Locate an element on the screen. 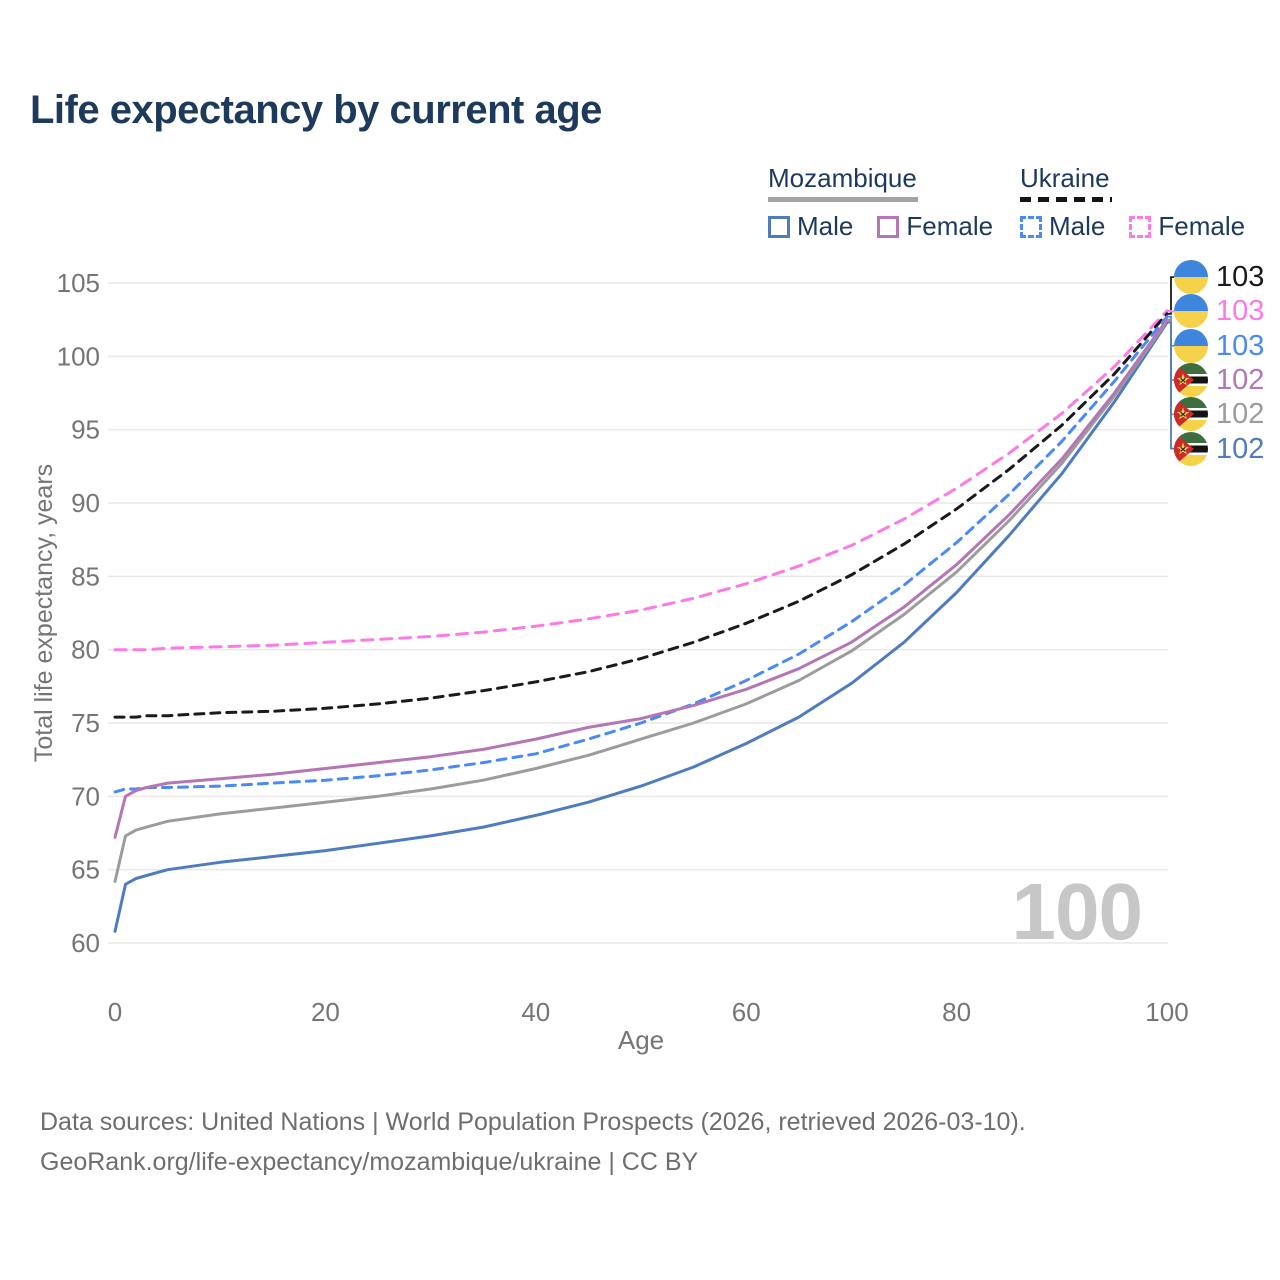 This screenshot has width=1280, height=1280. legend-item-ukraine-female: Female is located at coordinates (1187, 226).